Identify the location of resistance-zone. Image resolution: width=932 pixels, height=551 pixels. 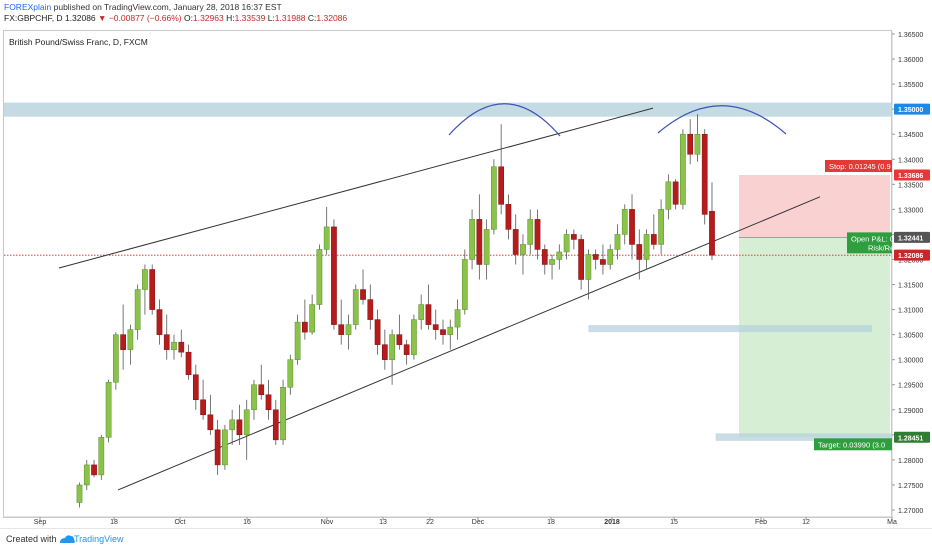
(448, 109).